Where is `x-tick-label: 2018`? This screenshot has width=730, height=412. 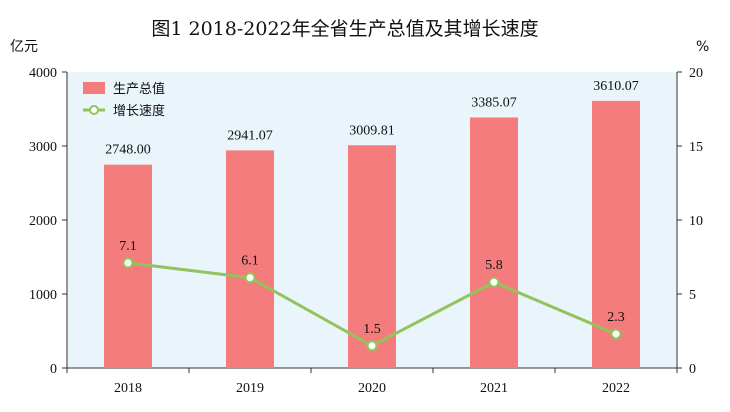
x-tick-label: 2018 is located at coordinates (128, 388).